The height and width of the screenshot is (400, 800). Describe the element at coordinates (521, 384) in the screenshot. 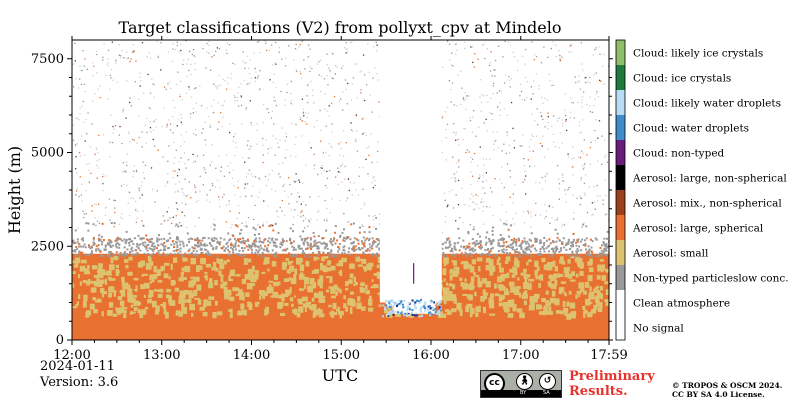

I see `cc-license-badge: cc 🚶︎ ↺ BY SA` at that location.